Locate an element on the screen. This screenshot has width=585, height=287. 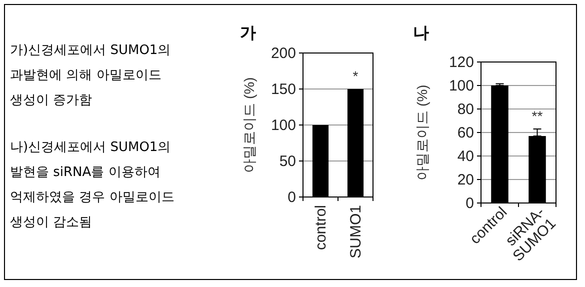
x-tick-label: SUMO1 is located at coordinates (356, 231).